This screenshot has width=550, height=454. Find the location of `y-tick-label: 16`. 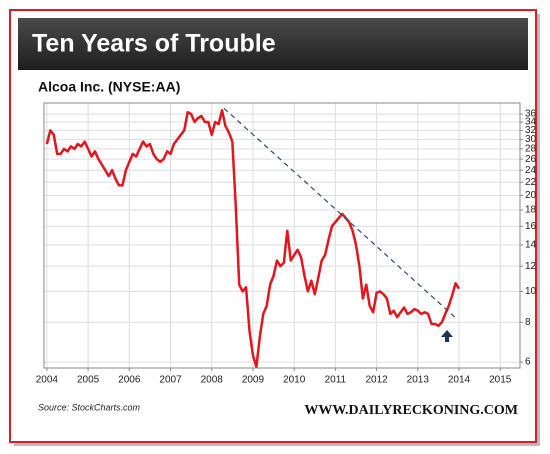

y-tick-label: 16 is located at coordinates (531, 226).